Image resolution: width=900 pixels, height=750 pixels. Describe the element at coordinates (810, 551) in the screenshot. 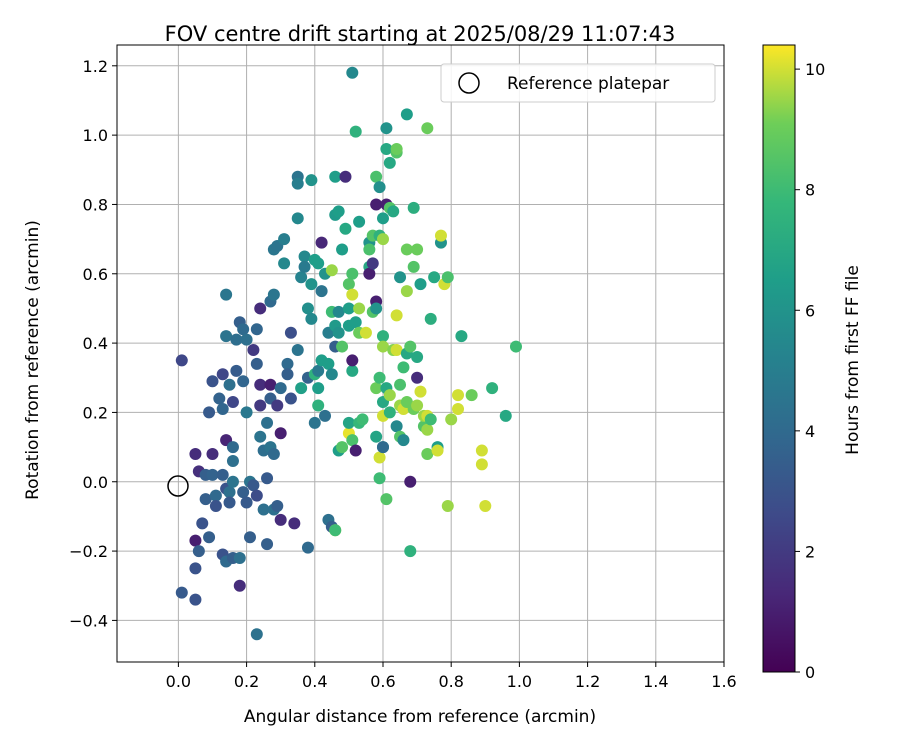

I see `colorbar-tick-label: 2` at that location.